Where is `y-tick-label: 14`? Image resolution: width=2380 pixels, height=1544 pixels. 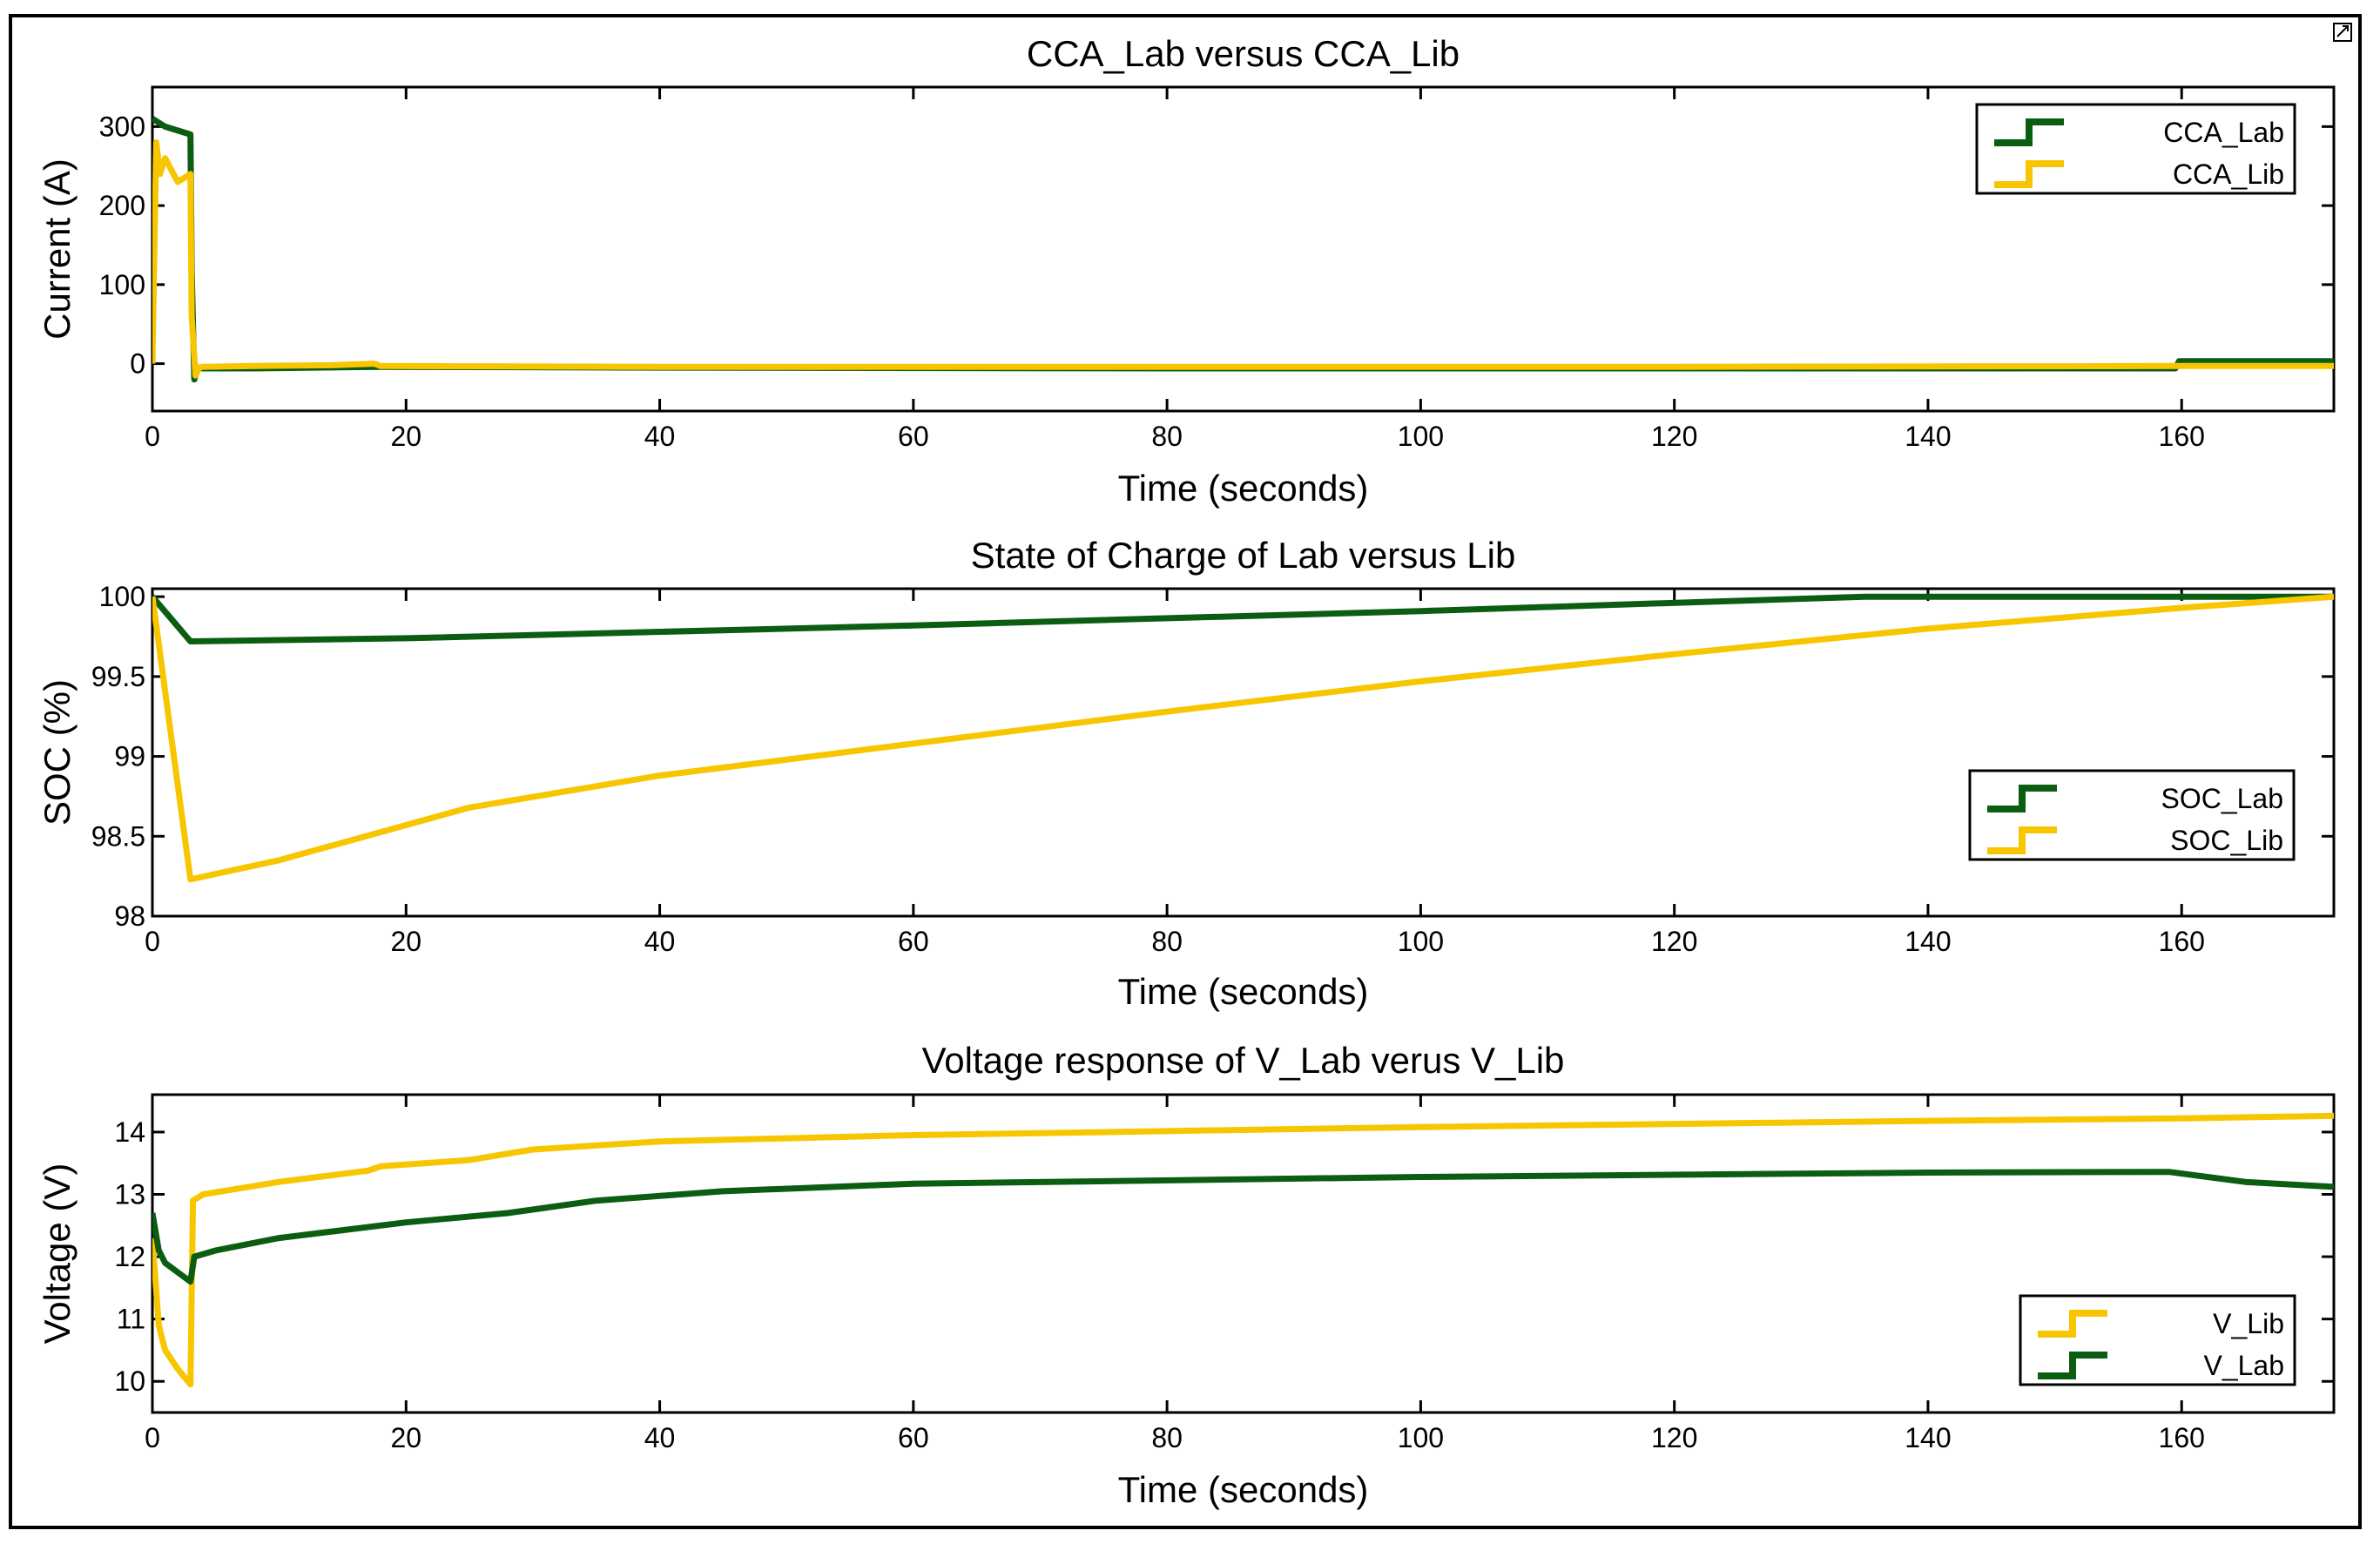
y-tick-label: 14 is located at coordinates (129, 1132).